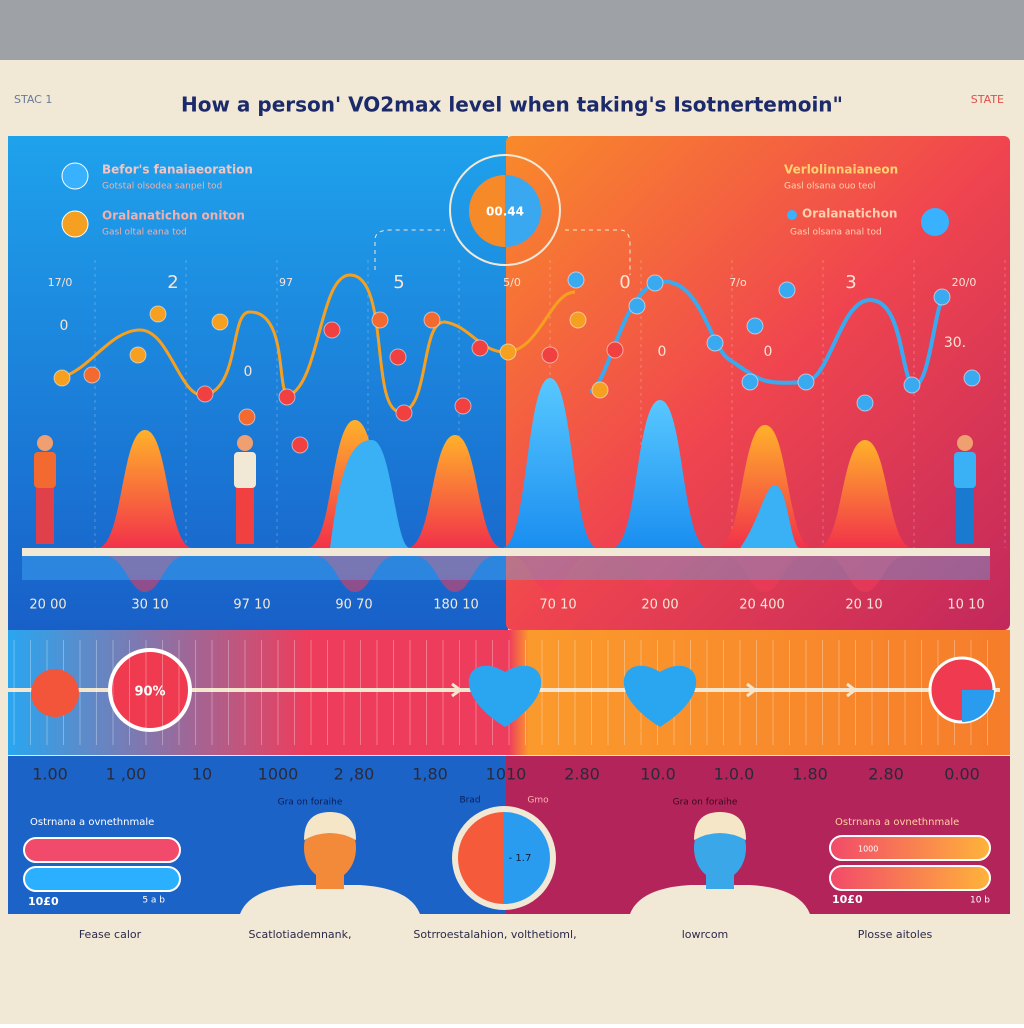 The height and width of the screenshot is (1028, 1024). Describe the element at coordinates (245, 443) in the screenshot. I see `figure-head` at that location.